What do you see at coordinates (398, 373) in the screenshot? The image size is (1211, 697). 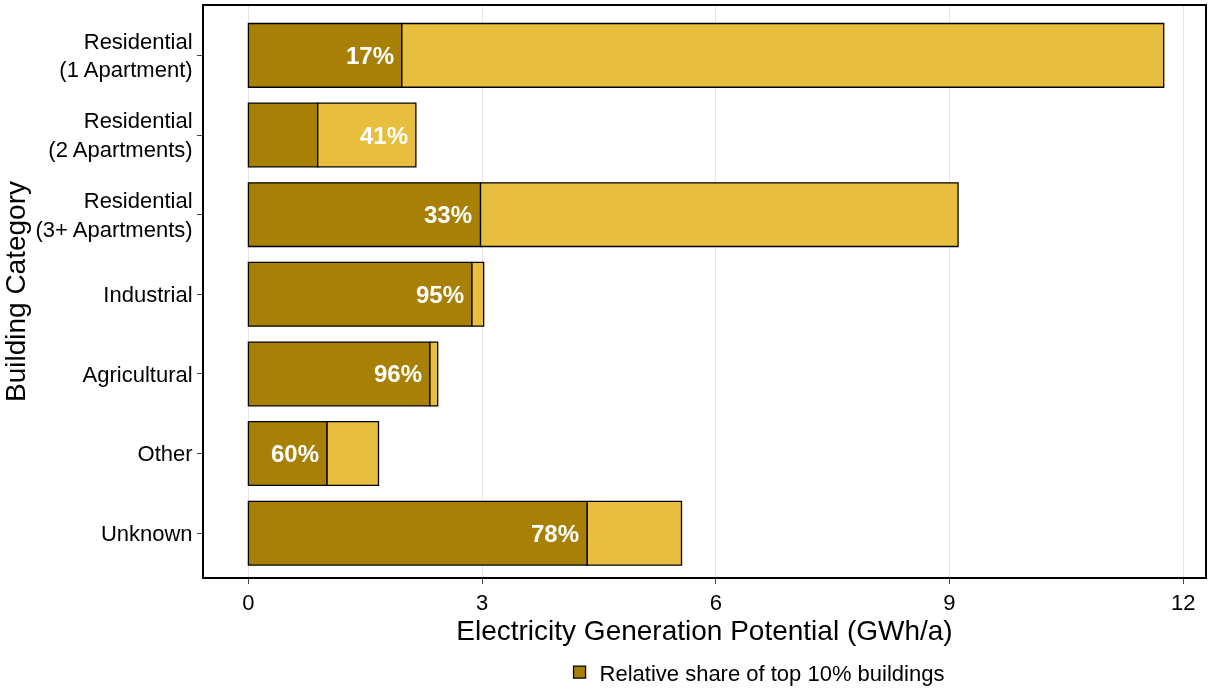 I see `annotation: 96%` at bounding box center [398, 373].